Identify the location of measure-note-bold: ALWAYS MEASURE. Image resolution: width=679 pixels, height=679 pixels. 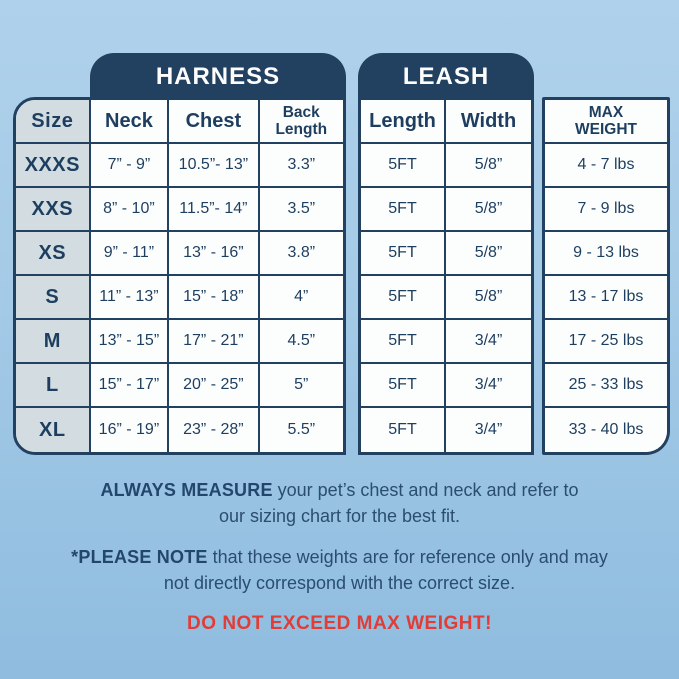
(186, 490).